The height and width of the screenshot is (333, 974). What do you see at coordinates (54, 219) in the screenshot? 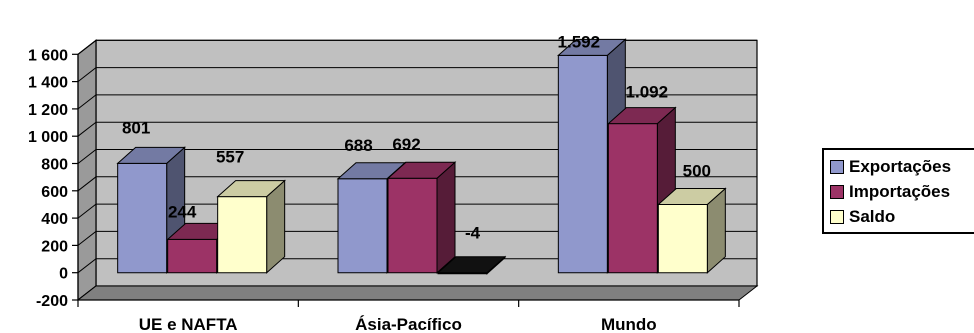
I see `y-tick-label-6: 400` at bounding box center [54, 219].